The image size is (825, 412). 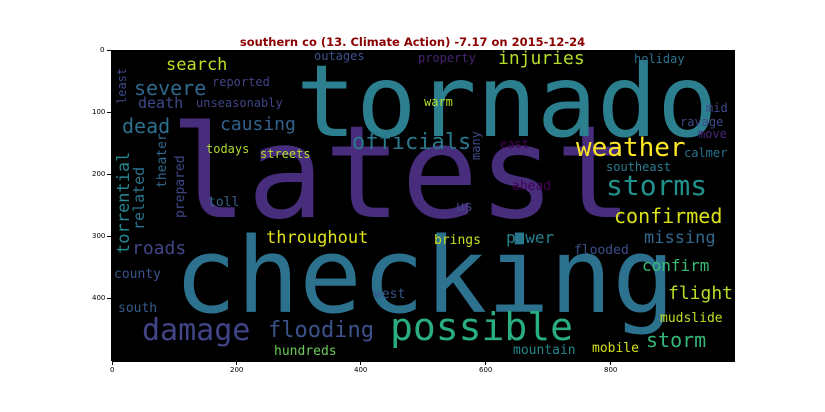 What do you see at coordinates (601, 250) in the screenshot?
I see `word-flooded: flooded` at bounding box center [601, 250].